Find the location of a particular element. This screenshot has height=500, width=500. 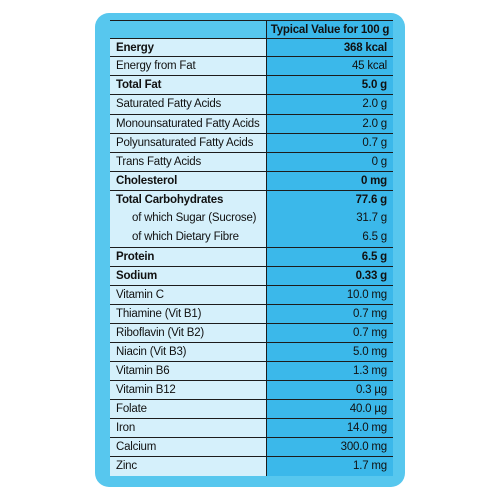

nutrient-label: of which Sugar (Sucrose) is located at coordinates (188, 218).